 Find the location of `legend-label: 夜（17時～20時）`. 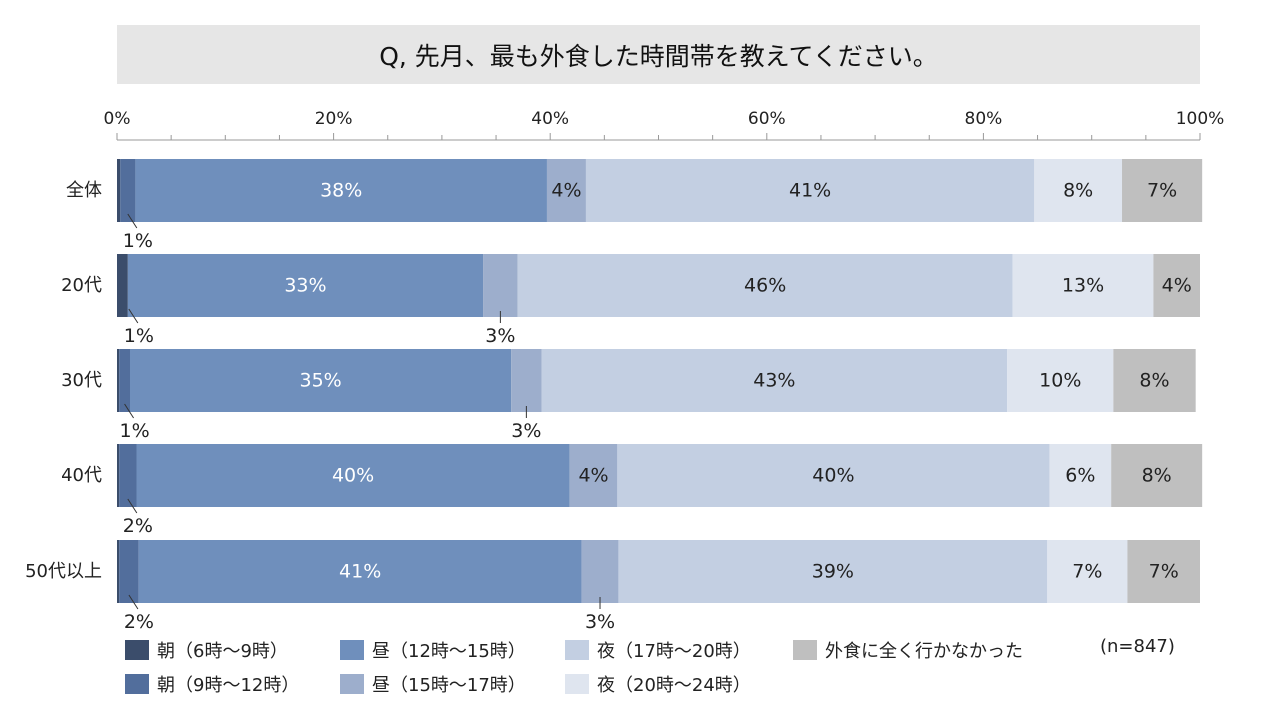

legend-label: 夜（17時～20時） is located at coordinates (674, 651).